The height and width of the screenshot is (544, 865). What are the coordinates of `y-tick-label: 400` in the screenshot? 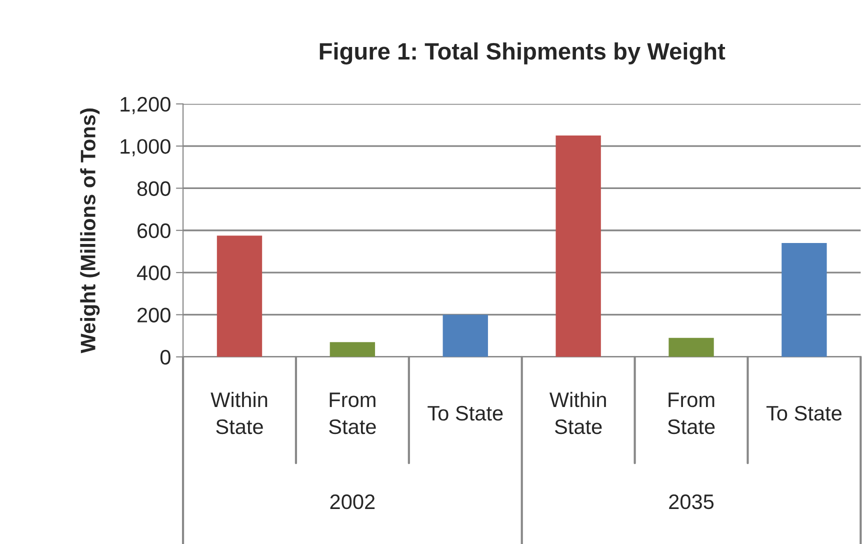 It's located at (153, 273).